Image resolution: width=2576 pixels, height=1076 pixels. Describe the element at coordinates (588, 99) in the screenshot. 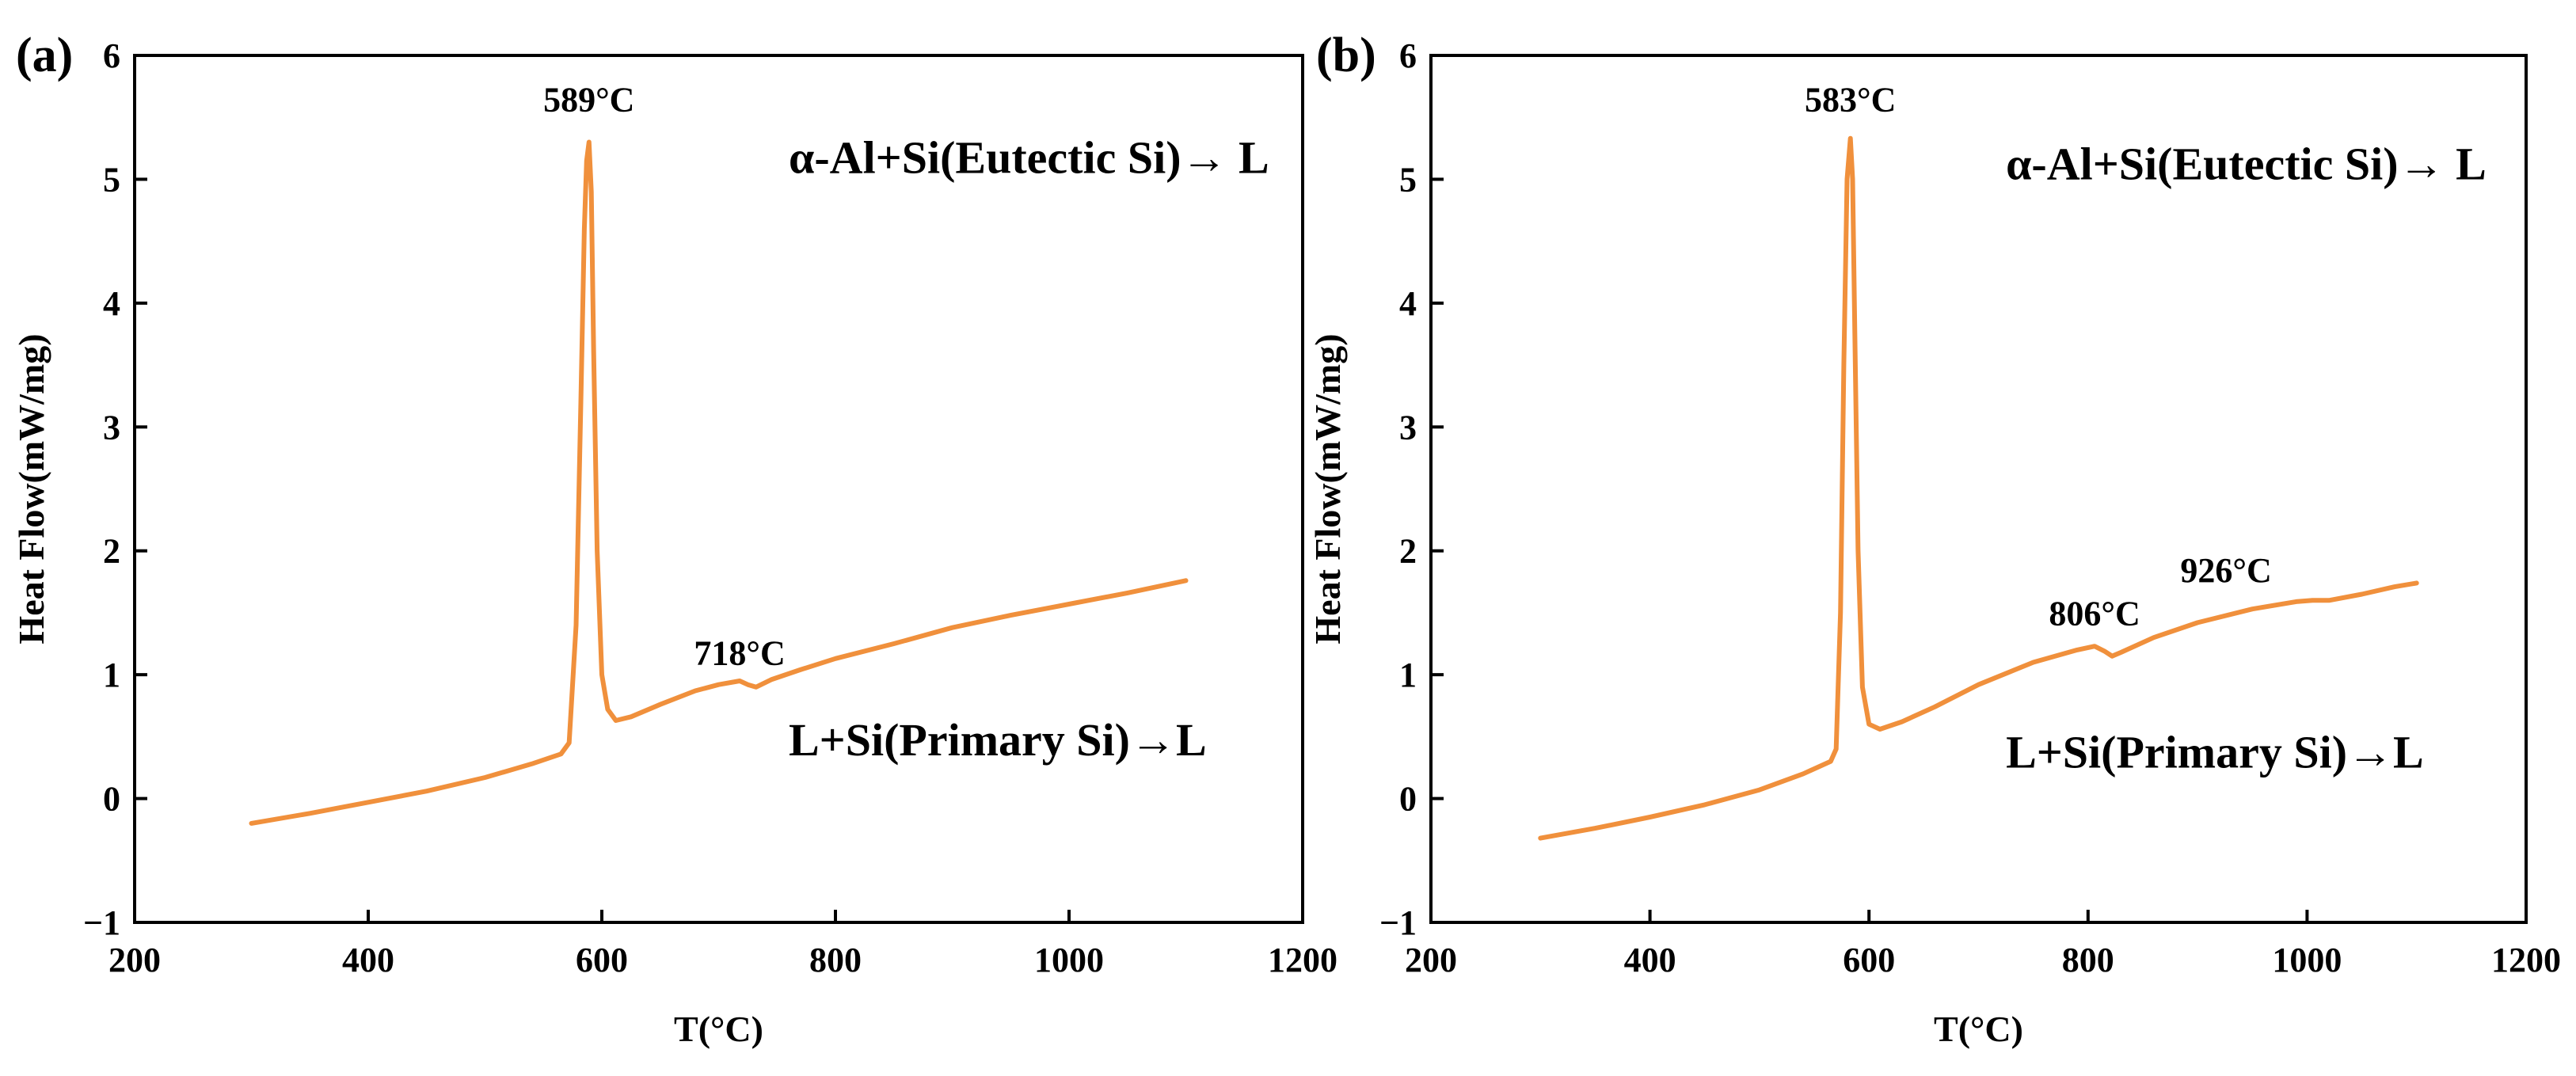

I see `peak-temperature-label: 589°C` at that location.